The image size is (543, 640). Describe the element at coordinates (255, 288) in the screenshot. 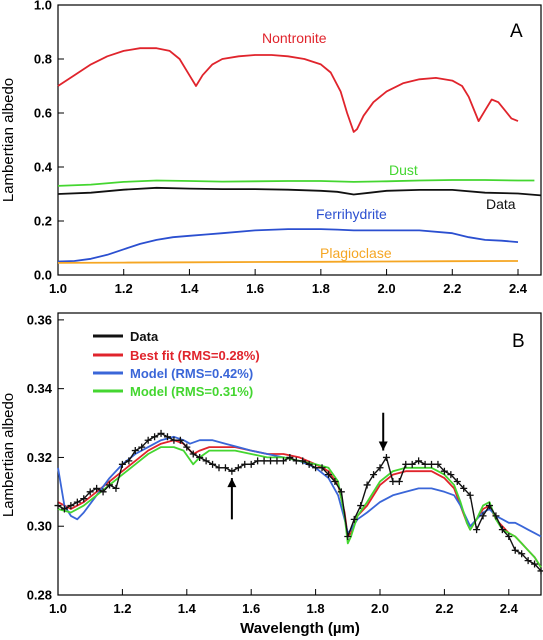

I see `panel-a-x-tick-label: 1.6` at that location.